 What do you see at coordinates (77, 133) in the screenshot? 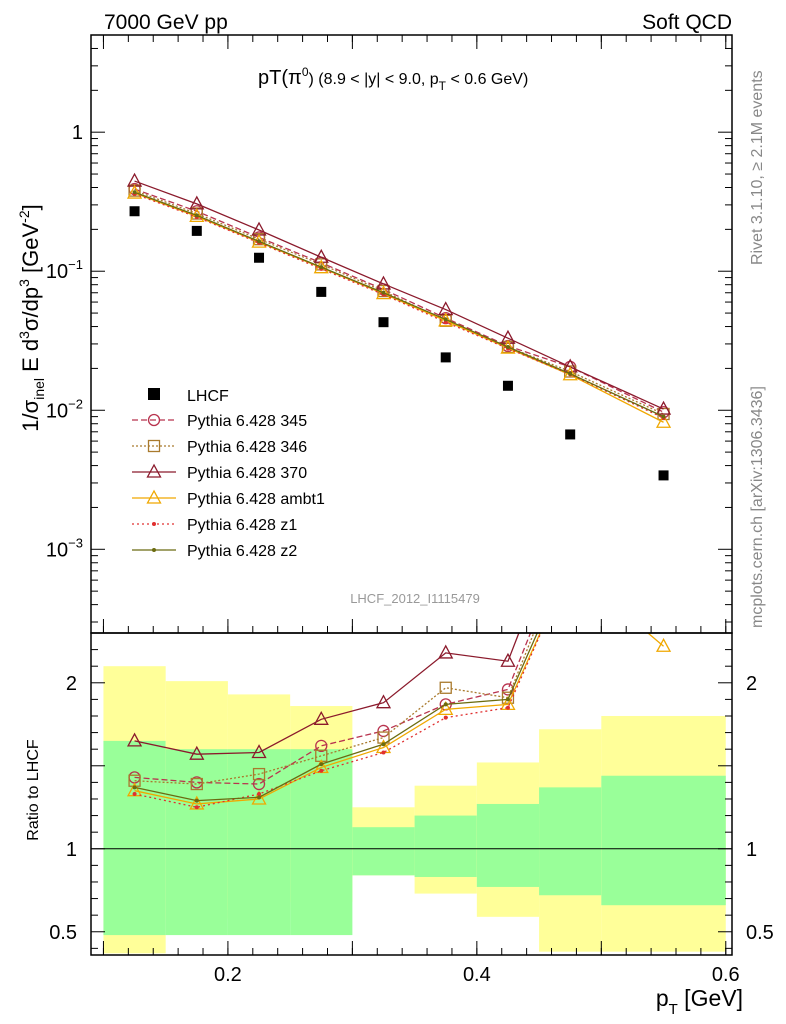
I see `y-tick-label: 1` at bounding box center [77, 133].